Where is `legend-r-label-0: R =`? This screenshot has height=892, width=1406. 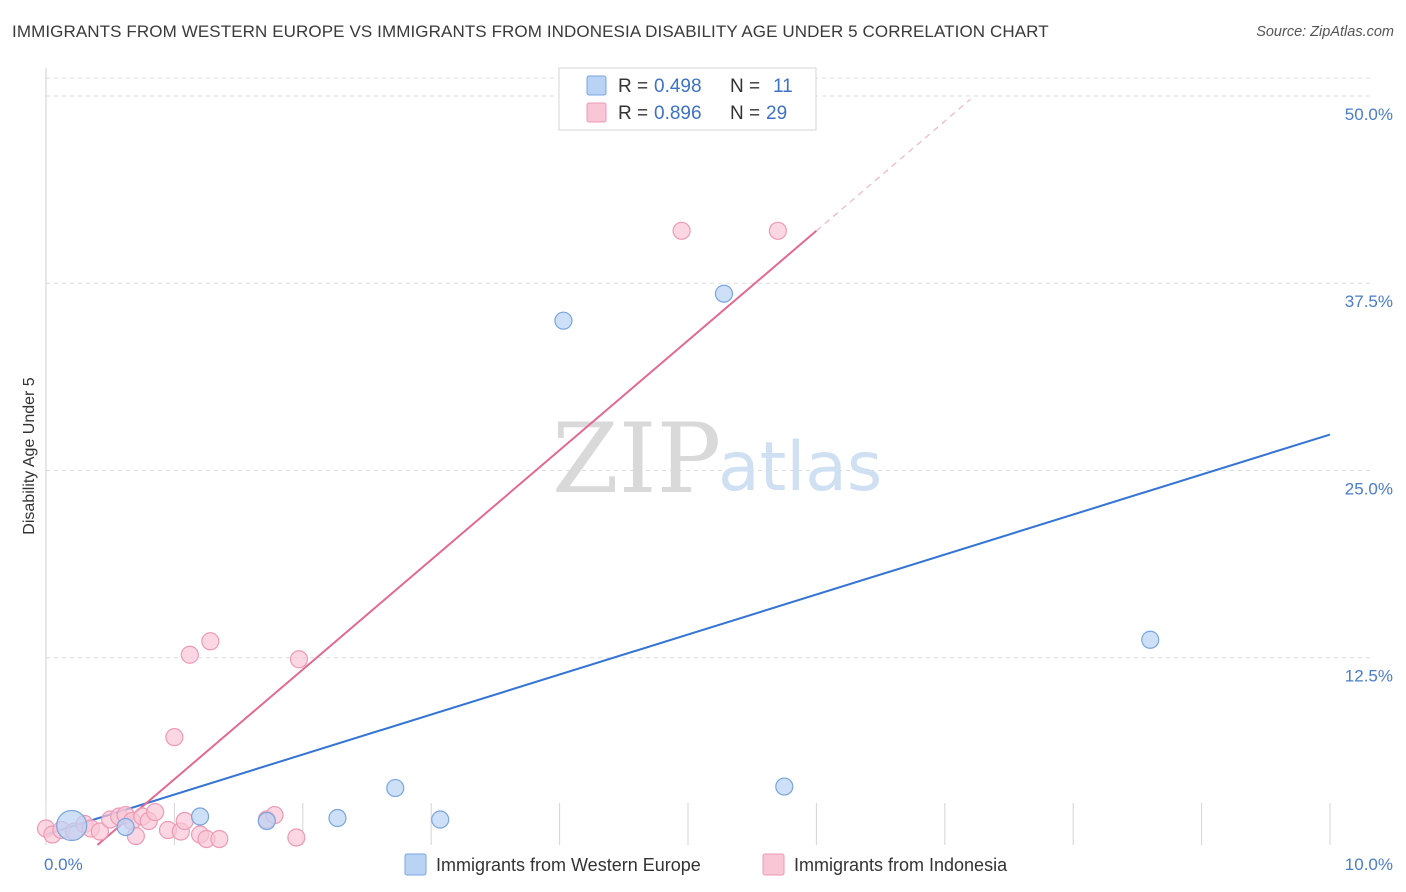 legend-r-label-0: R = is located at coordinates (633, 86).